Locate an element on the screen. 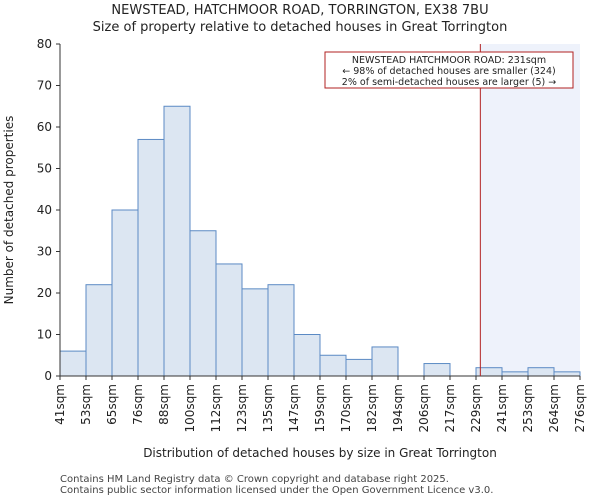  x-tick-label: 76sqm is located at coordinates (138, 404).